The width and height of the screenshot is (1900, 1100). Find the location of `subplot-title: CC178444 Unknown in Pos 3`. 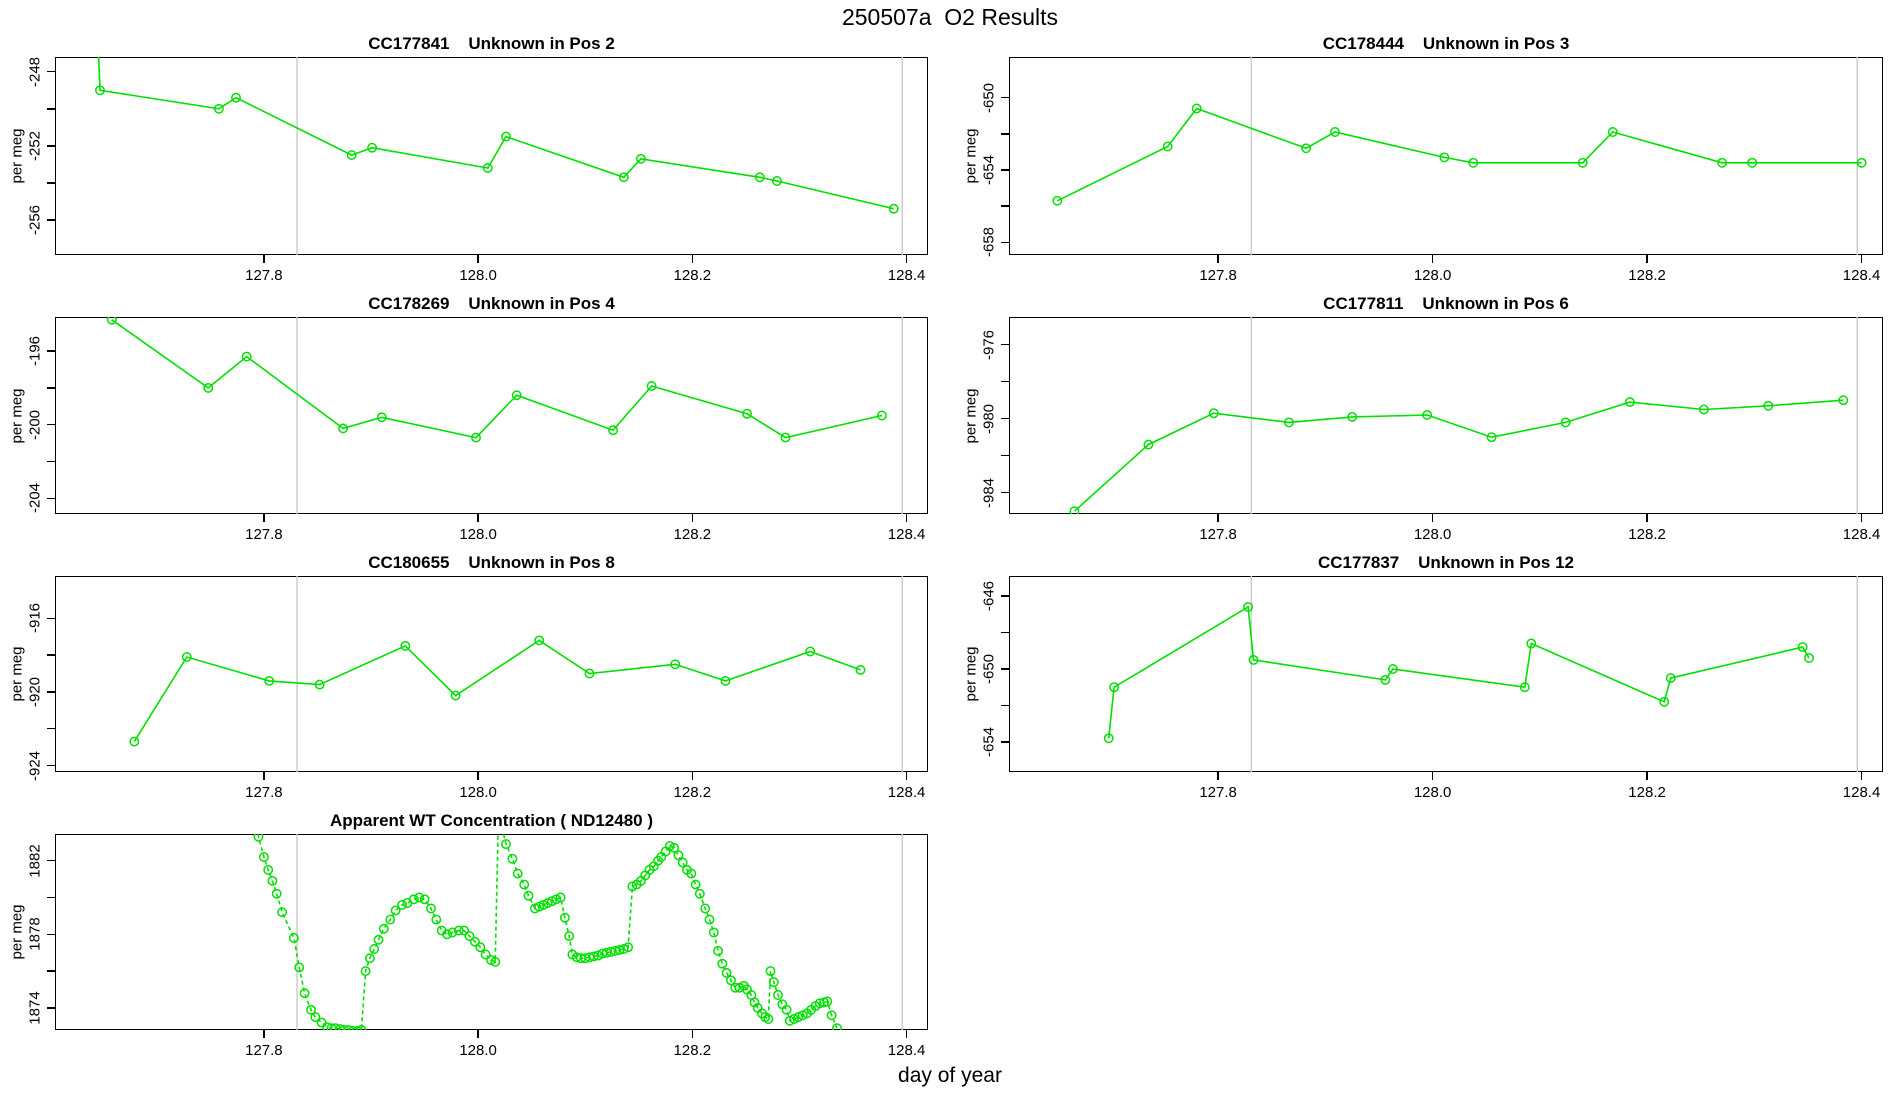

subplot-title: CC178444 Unknown in Pos 3 is located at coordinates (1446, 43).